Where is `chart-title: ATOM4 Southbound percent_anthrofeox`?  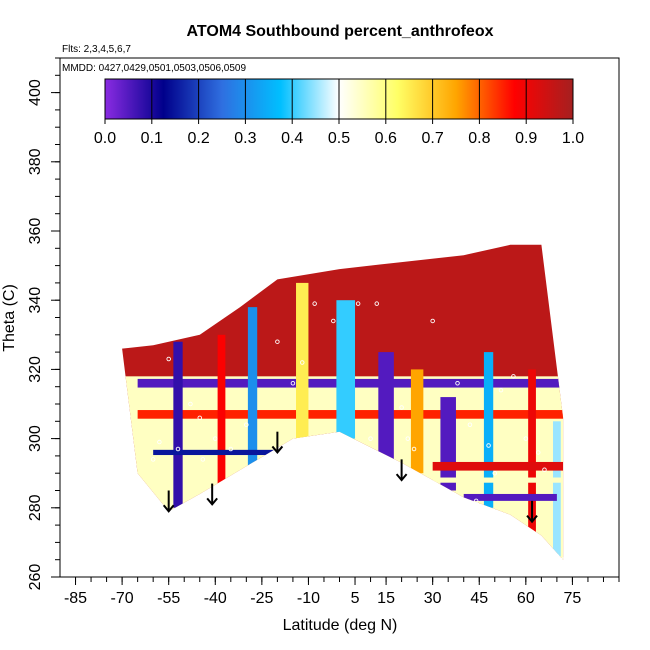
chart-title: ATOM4 Southbound percent_anthrofeox is located at coordinates (340, 31).